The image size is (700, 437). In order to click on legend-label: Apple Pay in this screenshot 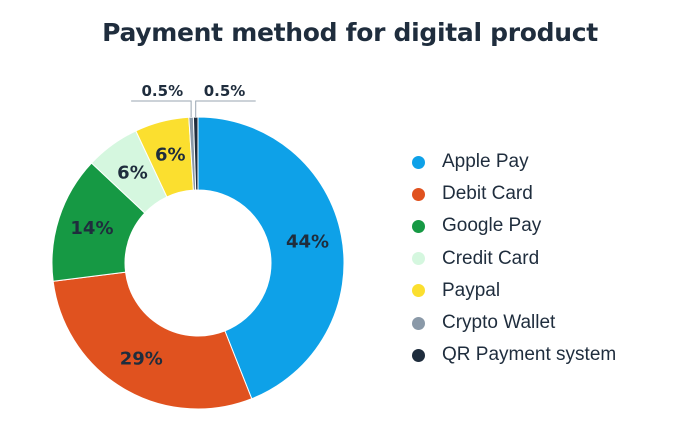, I will do `click(485, 162)`.